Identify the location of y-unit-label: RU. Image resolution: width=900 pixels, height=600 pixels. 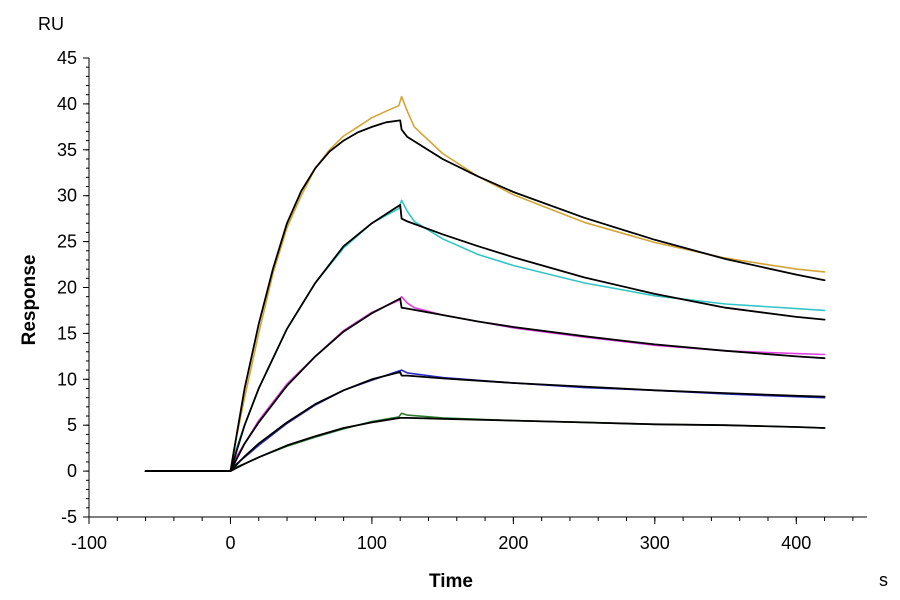
(51, 24).